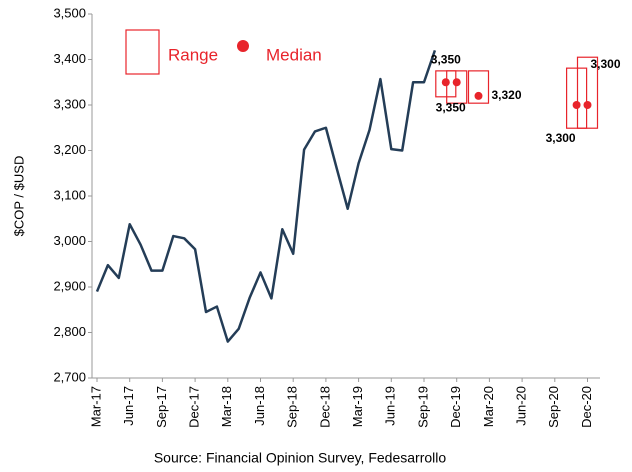  What do you see at coordinates (243, 46) in the screenshot?
I see `legend-median-swatch` at bounding box center [243, 46].